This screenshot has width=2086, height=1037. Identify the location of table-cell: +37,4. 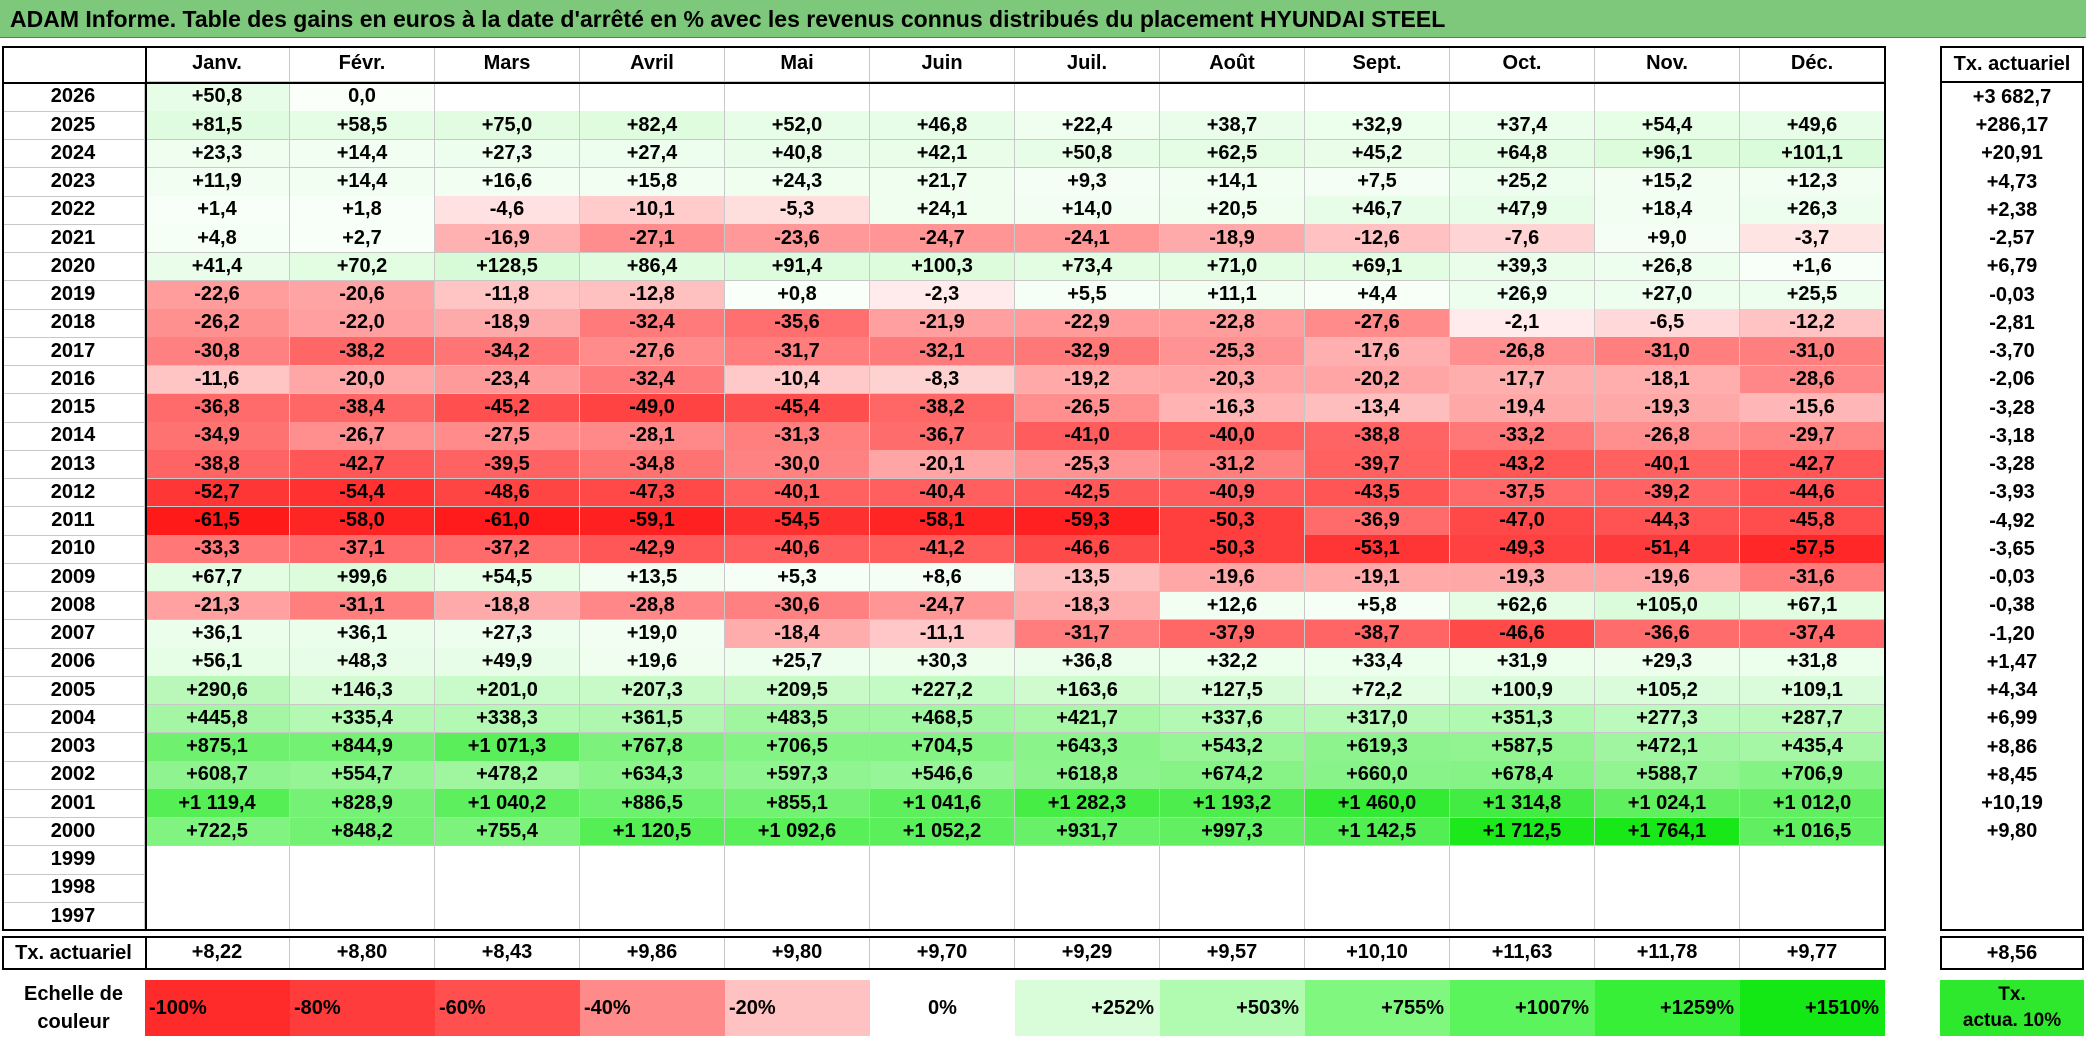
(1522, 125).